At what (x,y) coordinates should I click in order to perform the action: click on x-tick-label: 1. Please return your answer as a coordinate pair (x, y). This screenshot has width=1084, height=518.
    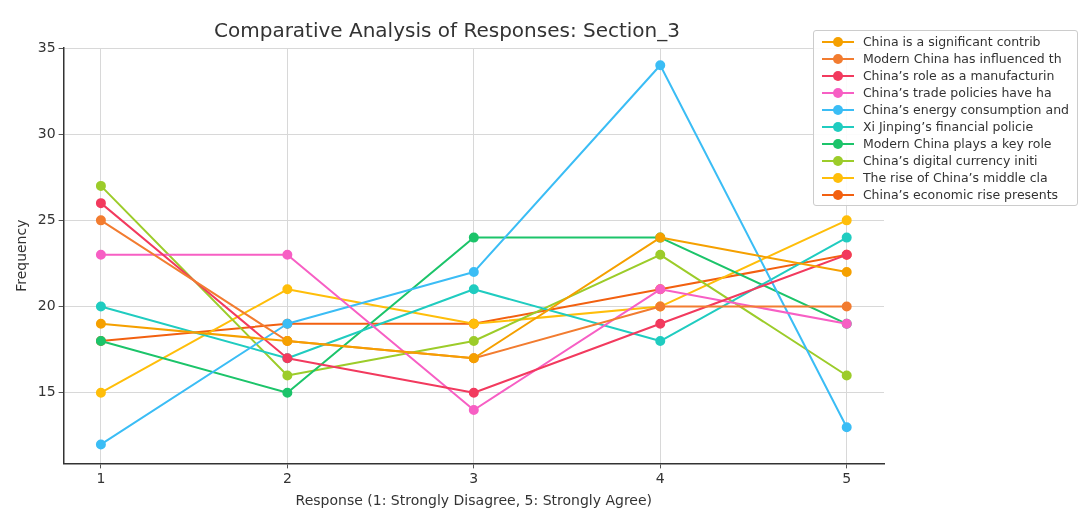
    Looking at the image, I should click on (101, 478).